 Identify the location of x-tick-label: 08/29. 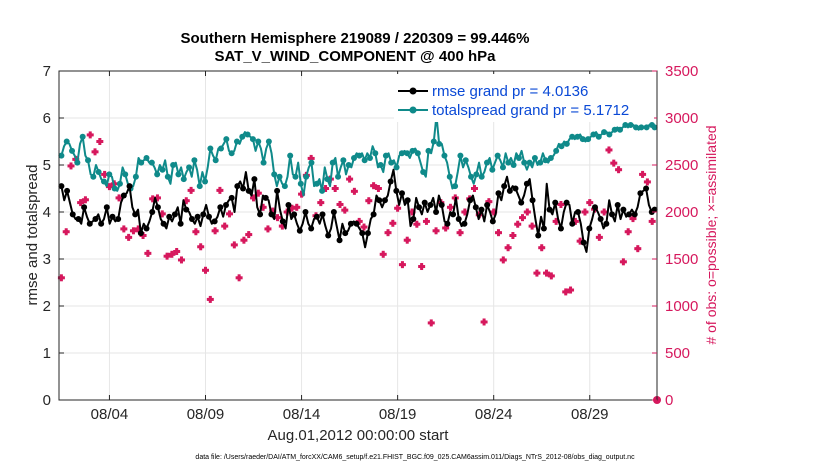
(590, 414).